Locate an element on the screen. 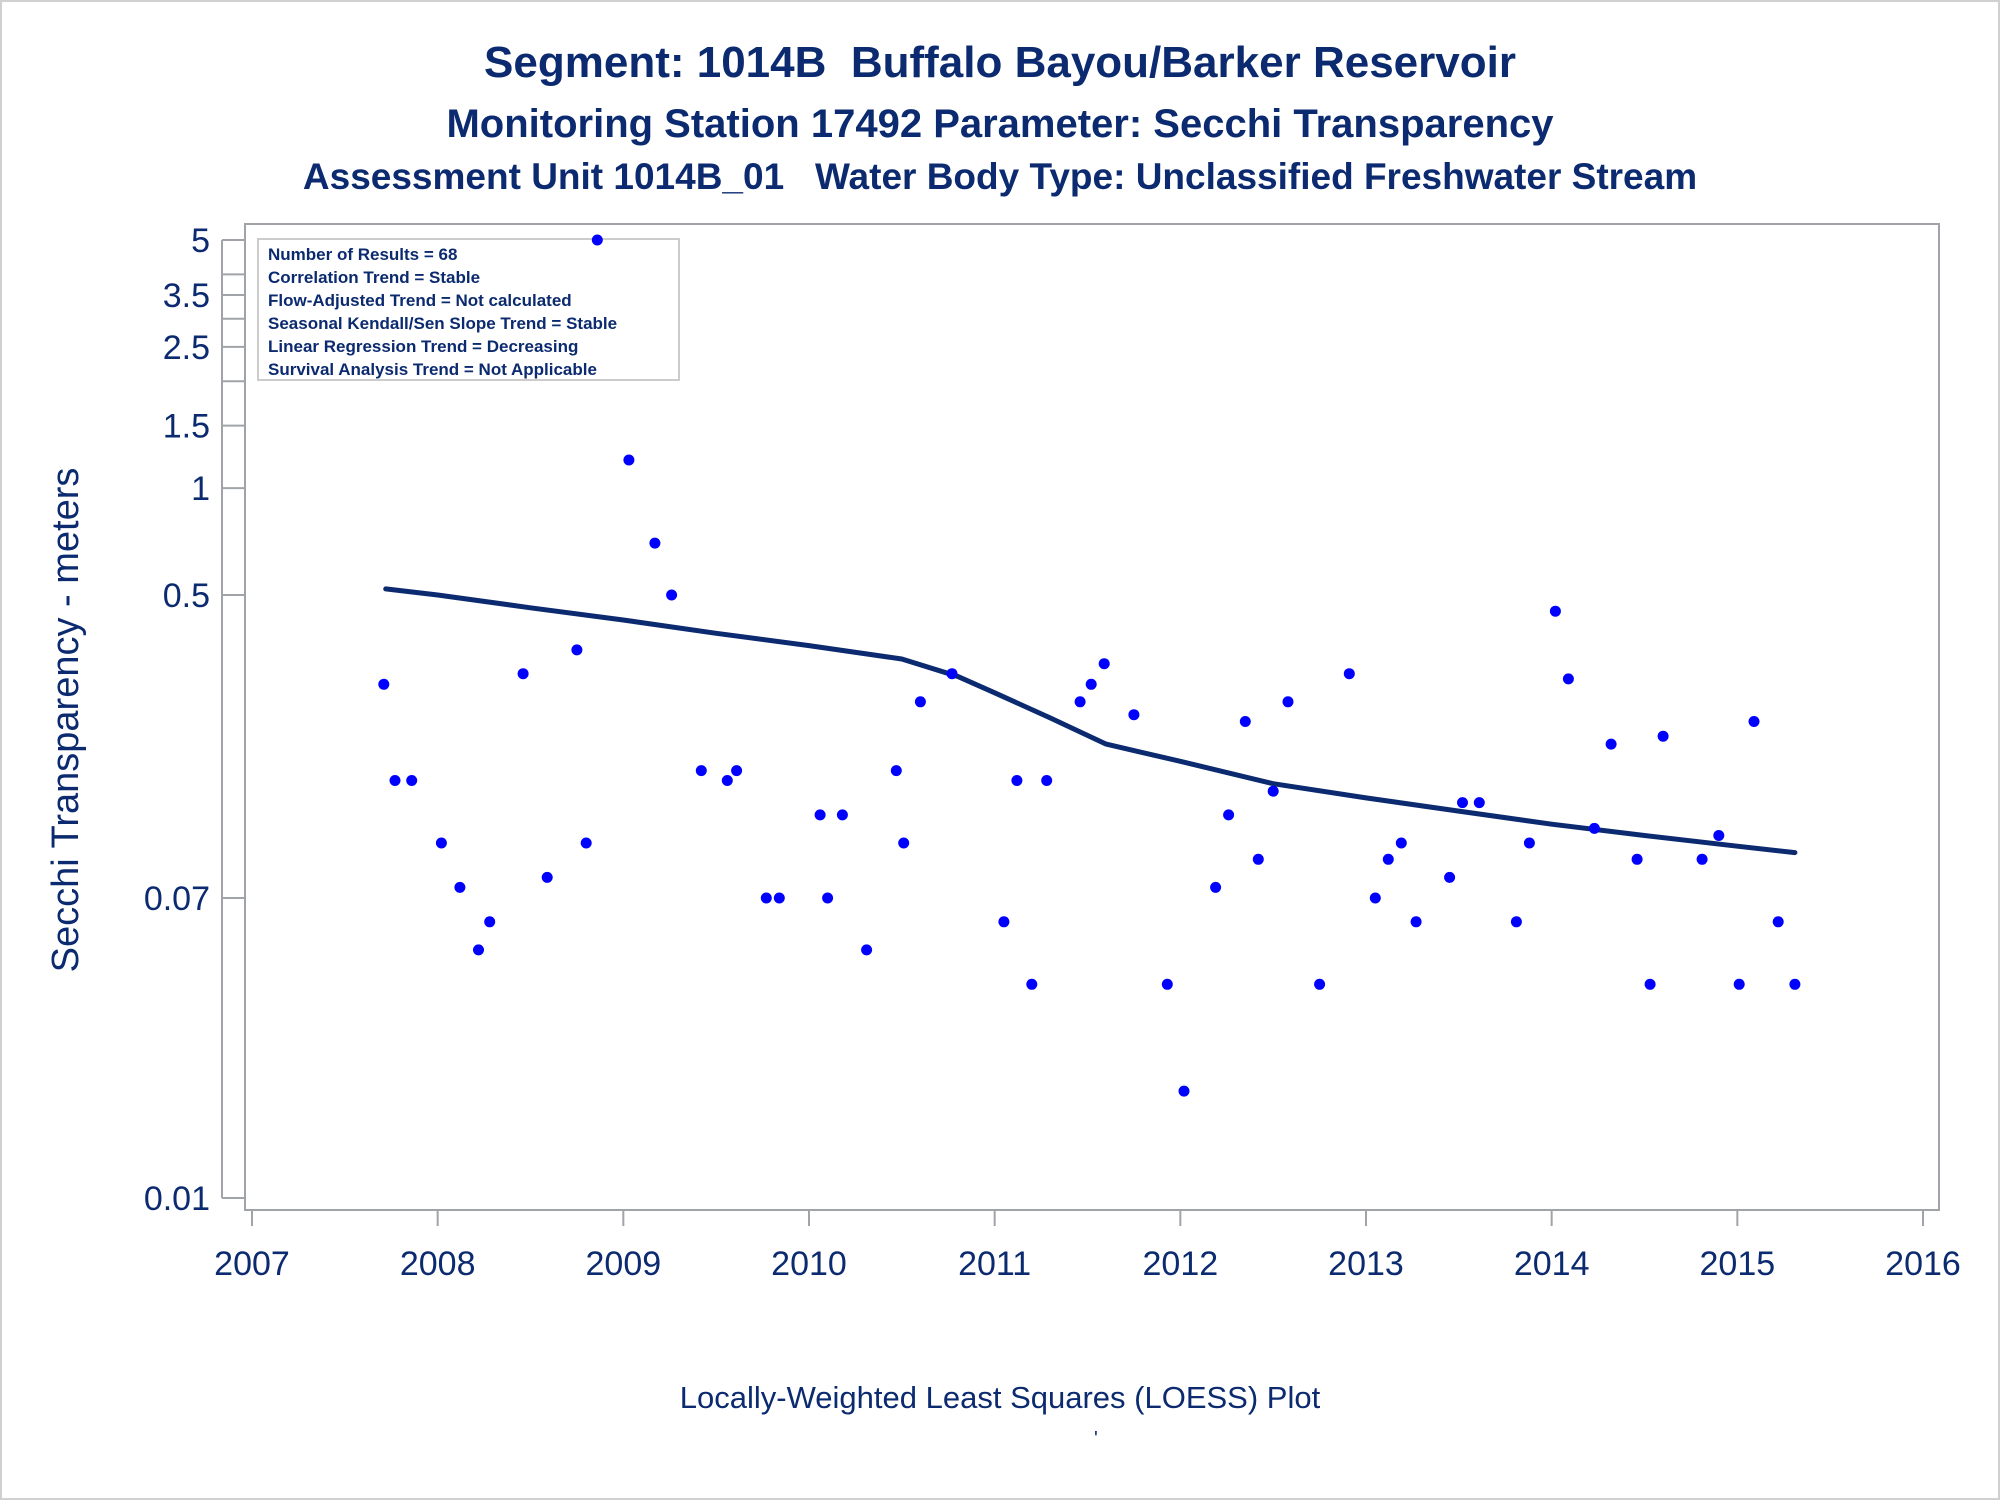  x-tick-label: 2008 is located at coordinates (438, 1264).